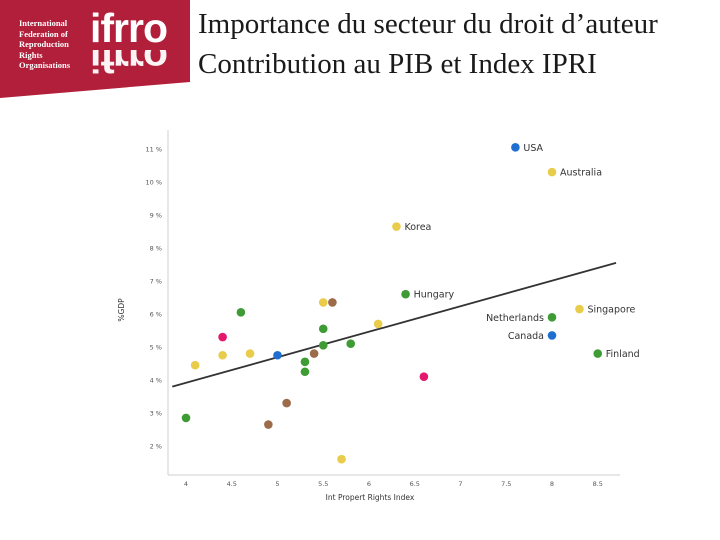  I want to click on x-tick-label: 6.5, so click(415, 484).